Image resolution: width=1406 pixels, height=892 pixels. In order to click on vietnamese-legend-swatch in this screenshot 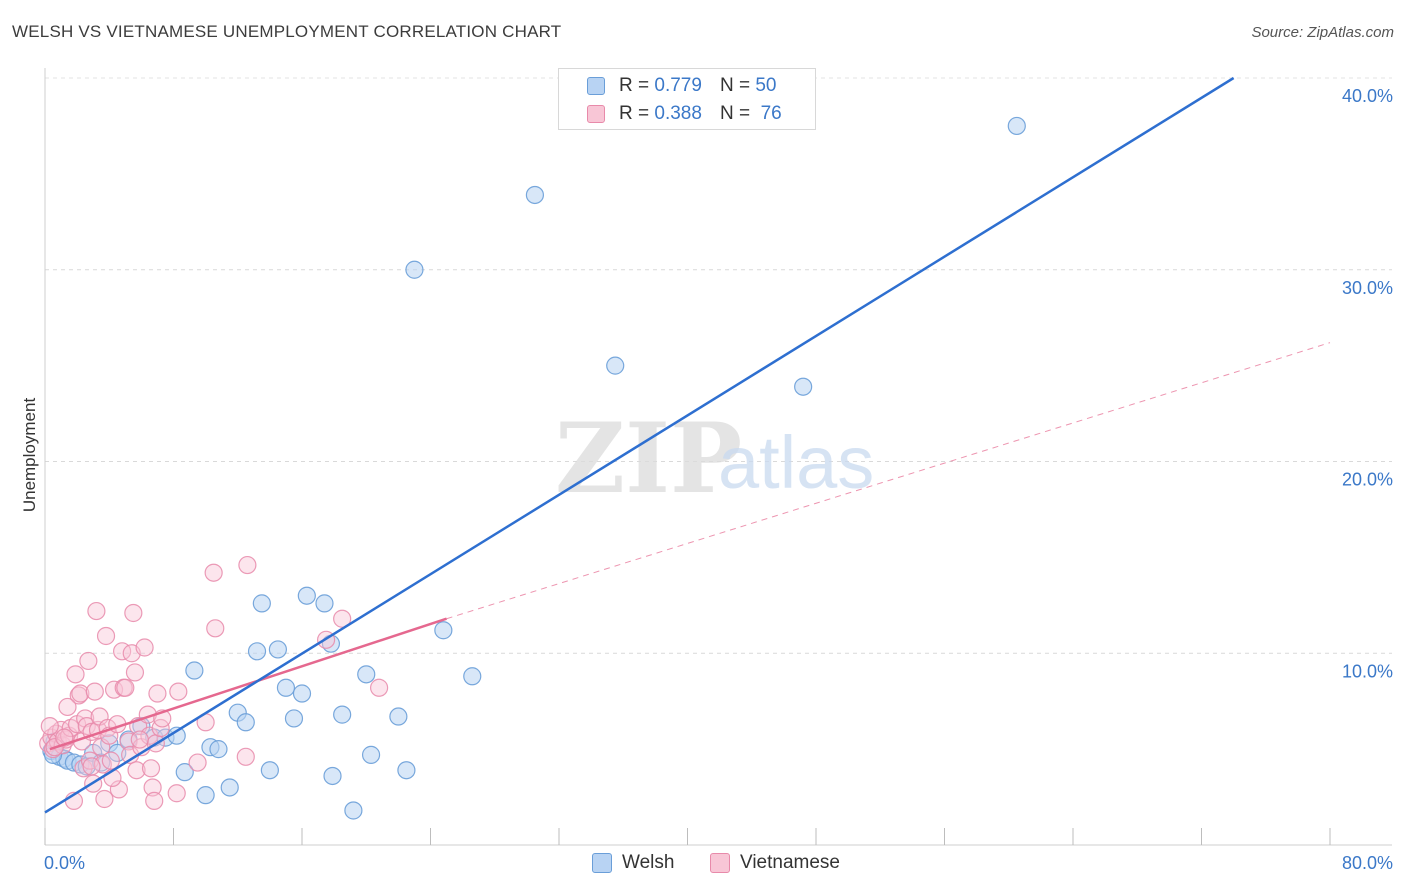, I will do `click(720, 863)`.